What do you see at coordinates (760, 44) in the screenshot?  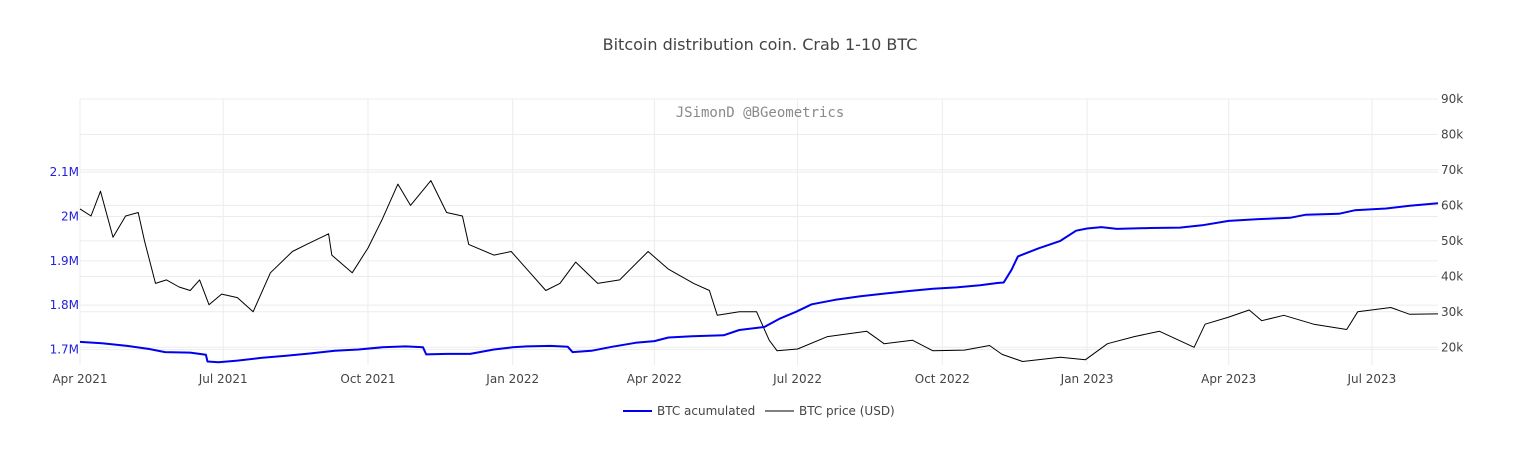 I see `chart-title: Bitcoin distribution coin. Crab 1-10 BTC` at bounding box center [760, 44].